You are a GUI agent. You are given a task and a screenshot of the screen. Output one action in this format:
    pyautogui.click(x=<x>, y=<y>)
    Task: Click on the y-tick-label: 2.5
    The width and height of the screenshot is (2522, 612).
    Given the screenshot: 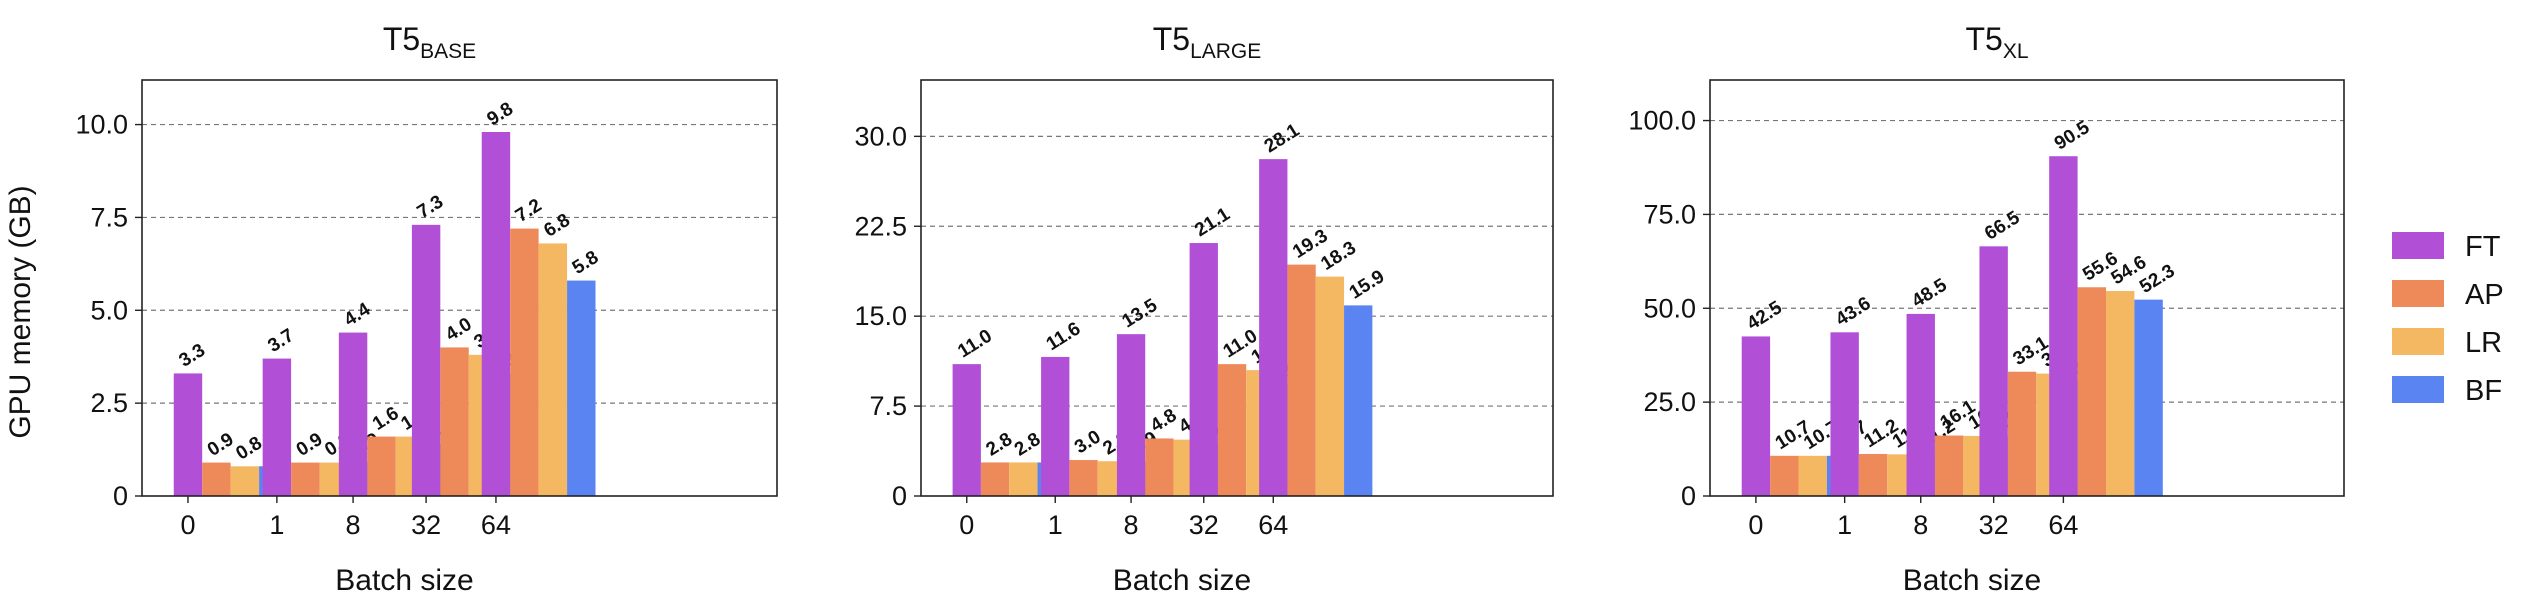 What is the action you would take?
    pyautogui.click(x=109, y=403)
    